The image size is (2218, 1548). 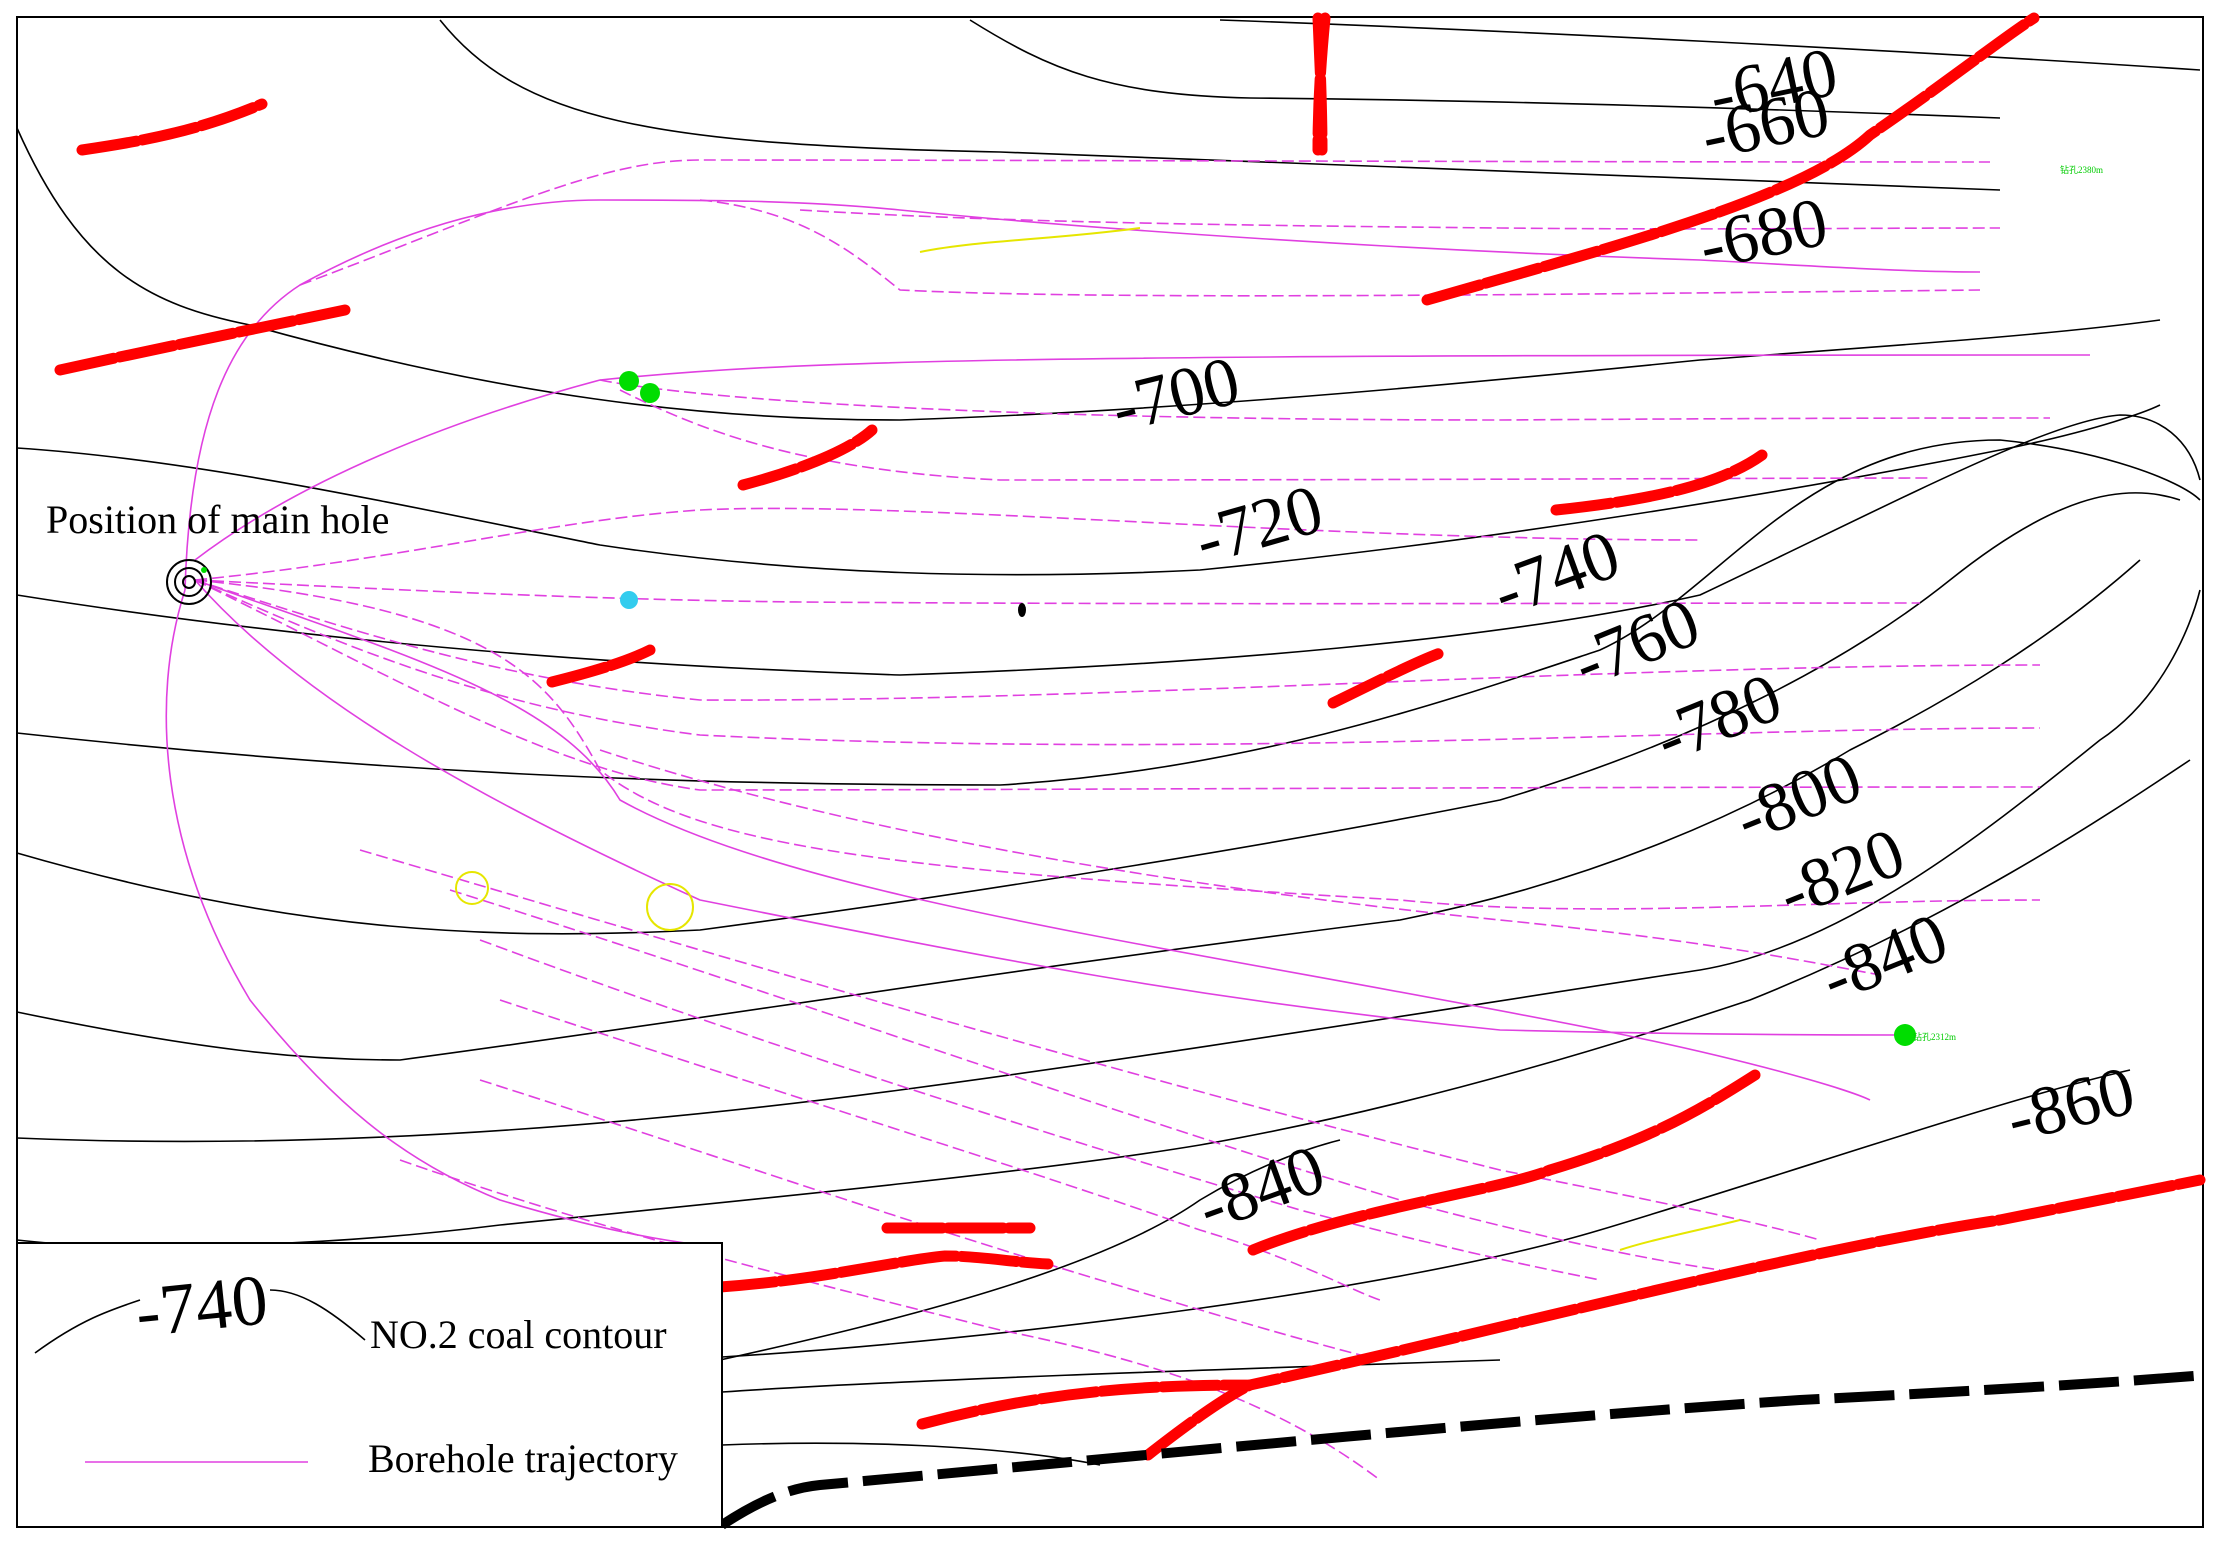 What do you see at coordinates (518, 1334) in the screenshot?
I see `legend-contour-label: NO.2 coal contour` at bounding box center [518, 1334].